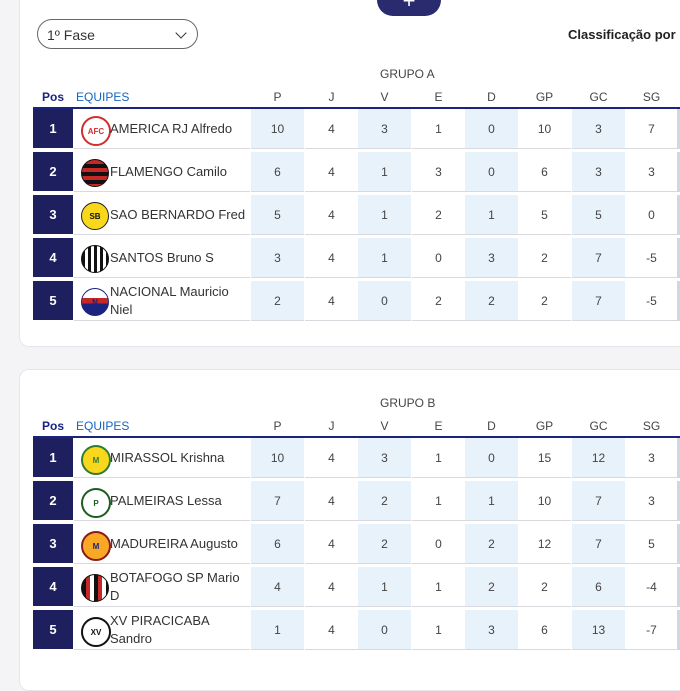 Image resolution: width=680 pixels, height=691 pixels. Describe the element at coordinates (167, 457) in the screenshot. I see `team-name: MIRASSOL Krishna` at that location.